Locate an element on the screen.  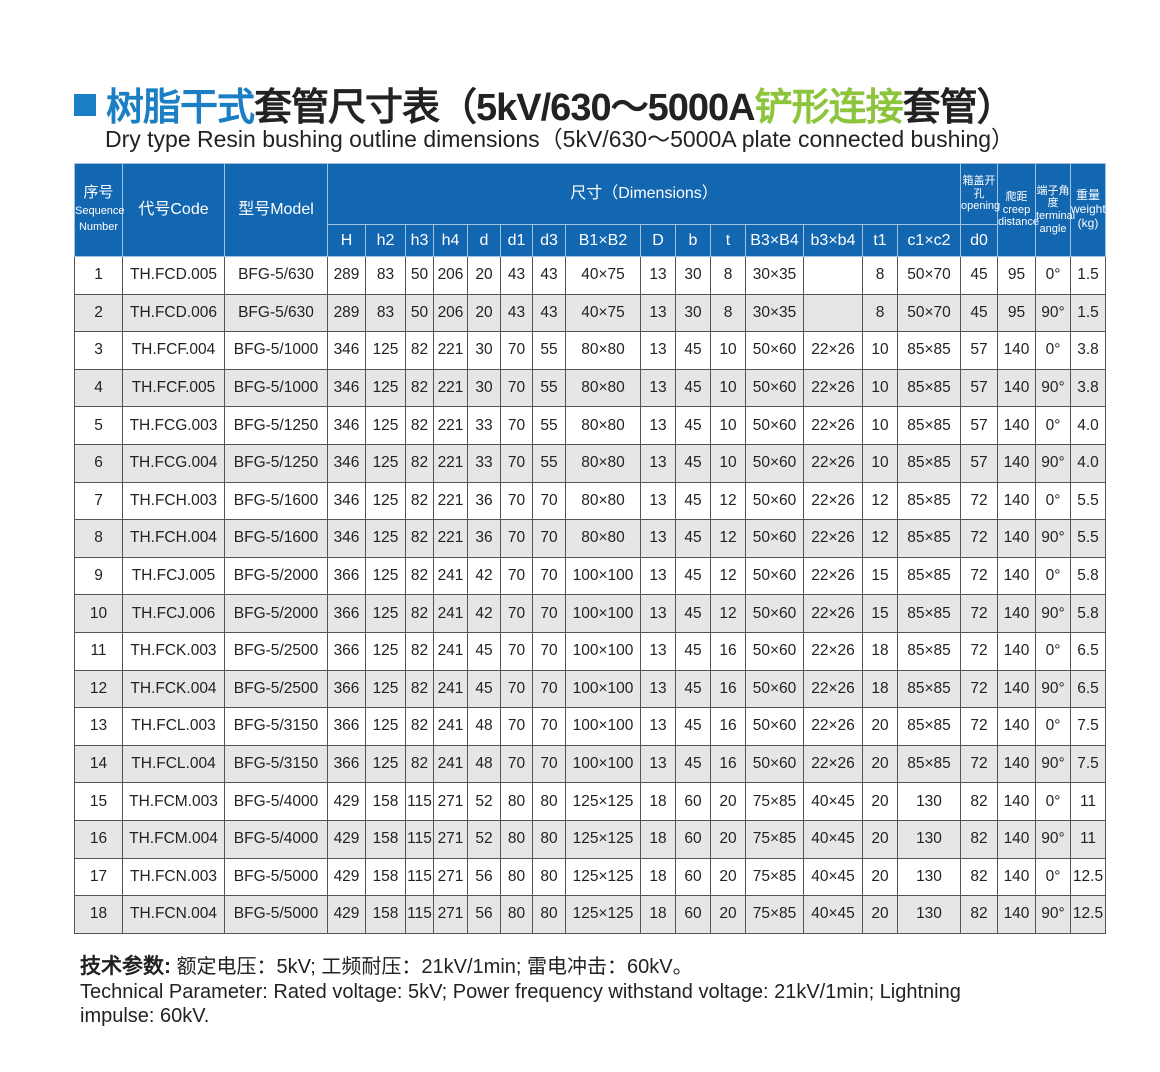
table-cell: TH.FCM.003 is located at coordinates (173, 801).